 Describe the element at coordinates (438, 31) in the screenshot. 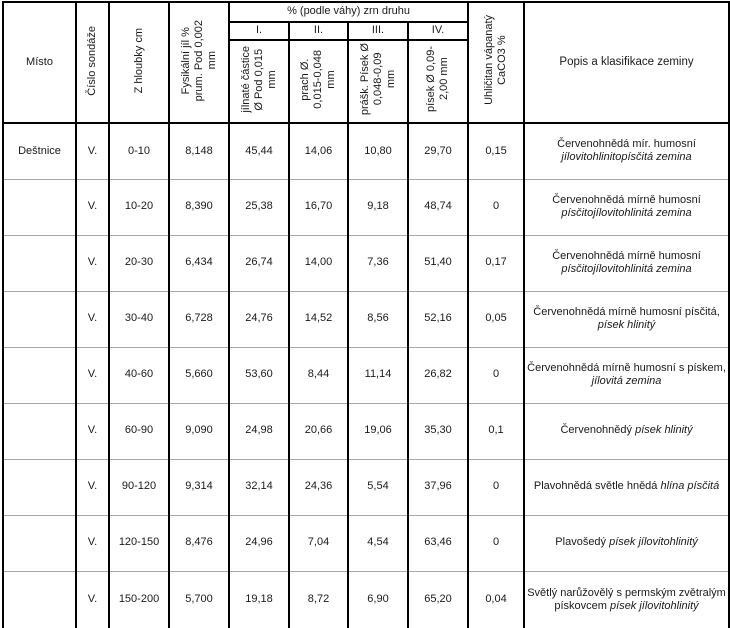

I see `header-numeral-iv: IV.` at that location.